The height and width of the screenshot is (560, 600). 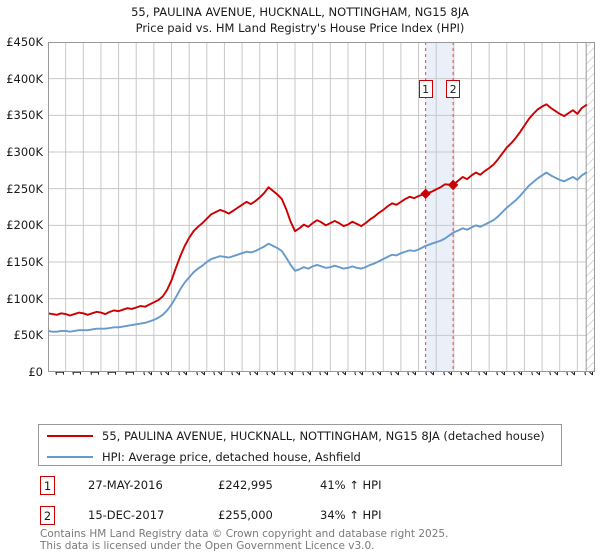 I want to click on transaction-date: 27-MAY-2016, so click(x=125, y=485).